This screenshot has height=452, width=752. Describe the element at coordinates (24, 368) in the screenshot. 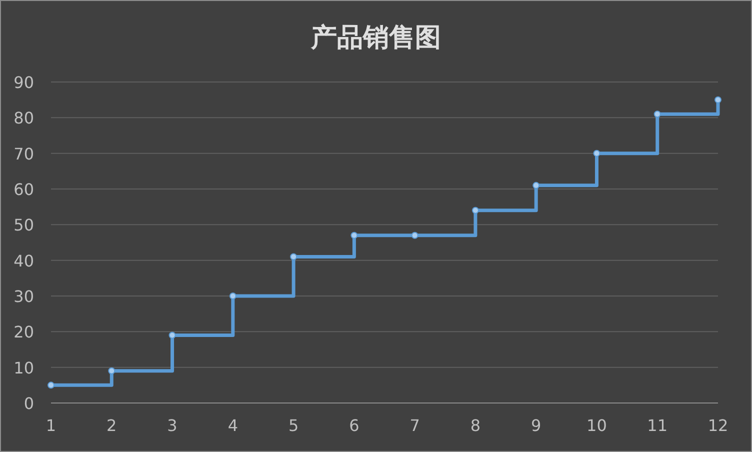

I see `y-tick-label: 10` at that location.